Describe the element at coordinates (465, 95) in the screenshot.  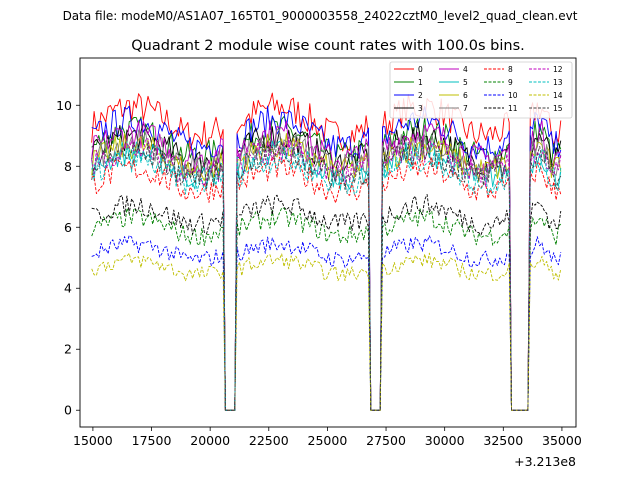
I see `legend-label-6: 6` at that location.